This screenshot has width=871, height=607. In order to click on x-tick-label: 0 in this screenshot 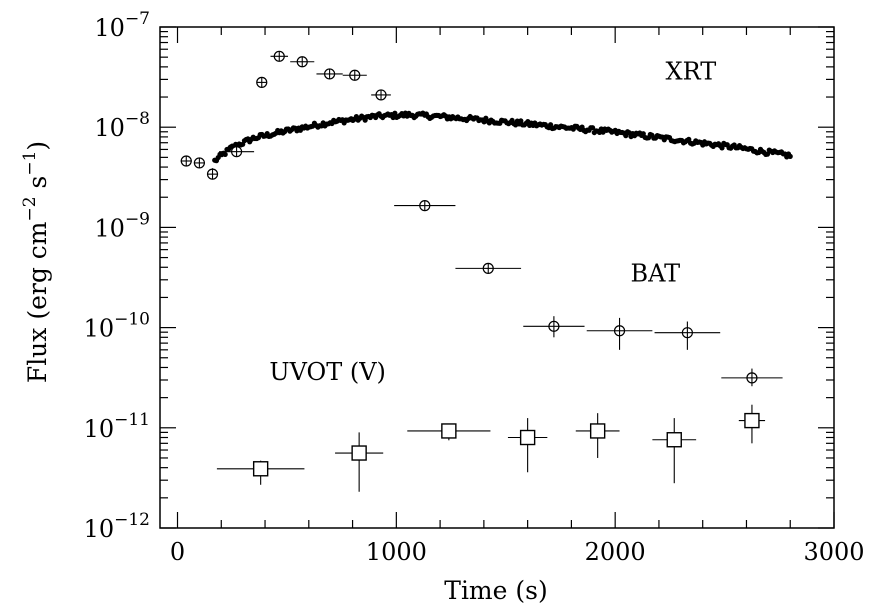, I will do `click(177, 552)`.